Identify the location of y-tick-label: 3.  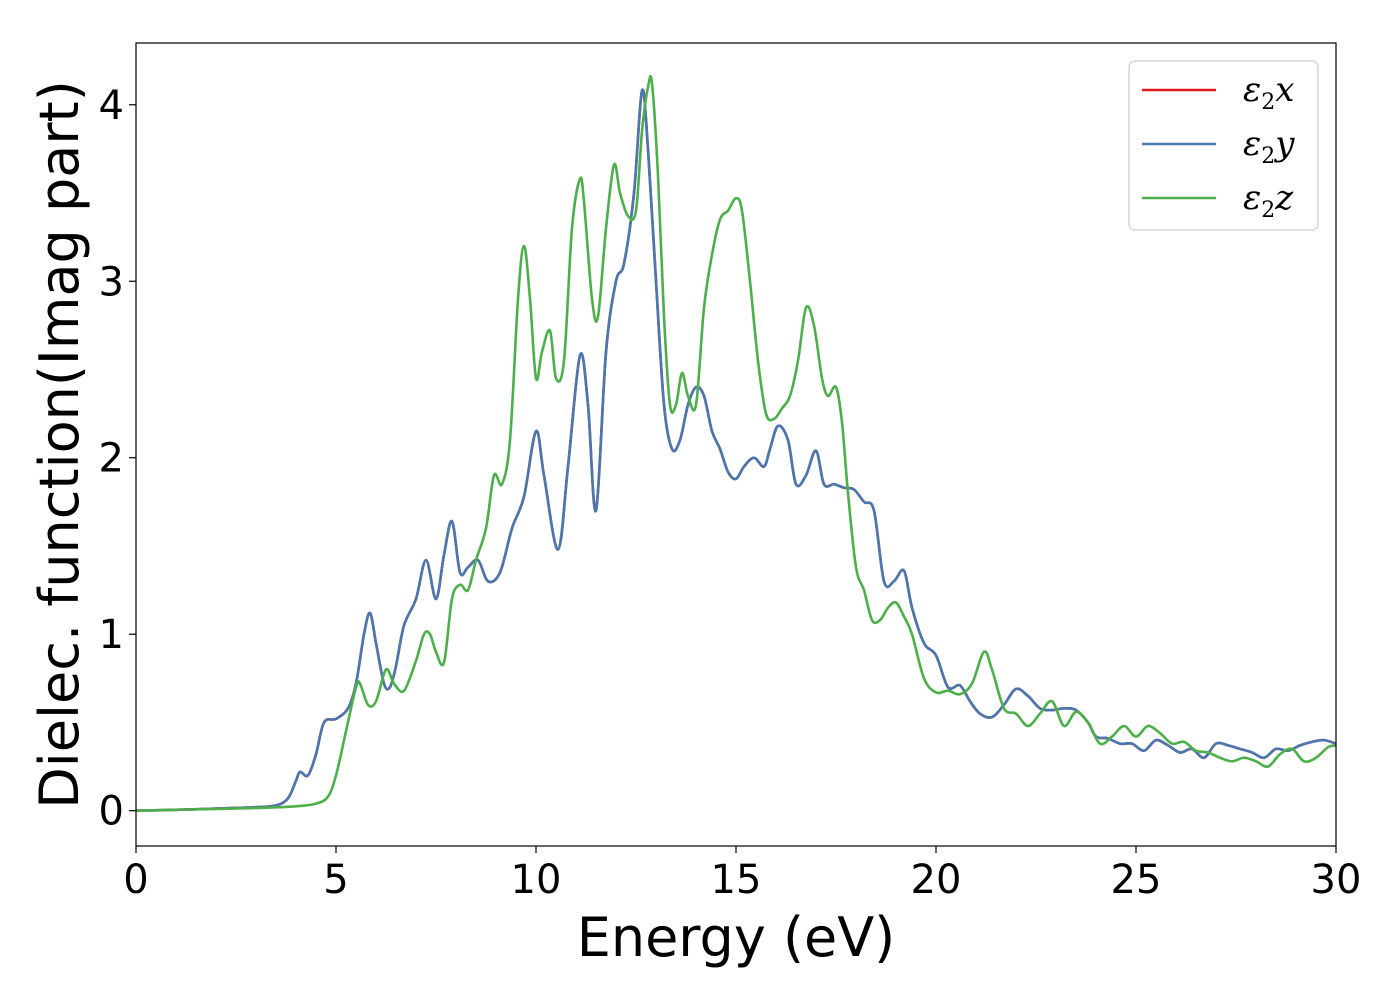
(111, 282).